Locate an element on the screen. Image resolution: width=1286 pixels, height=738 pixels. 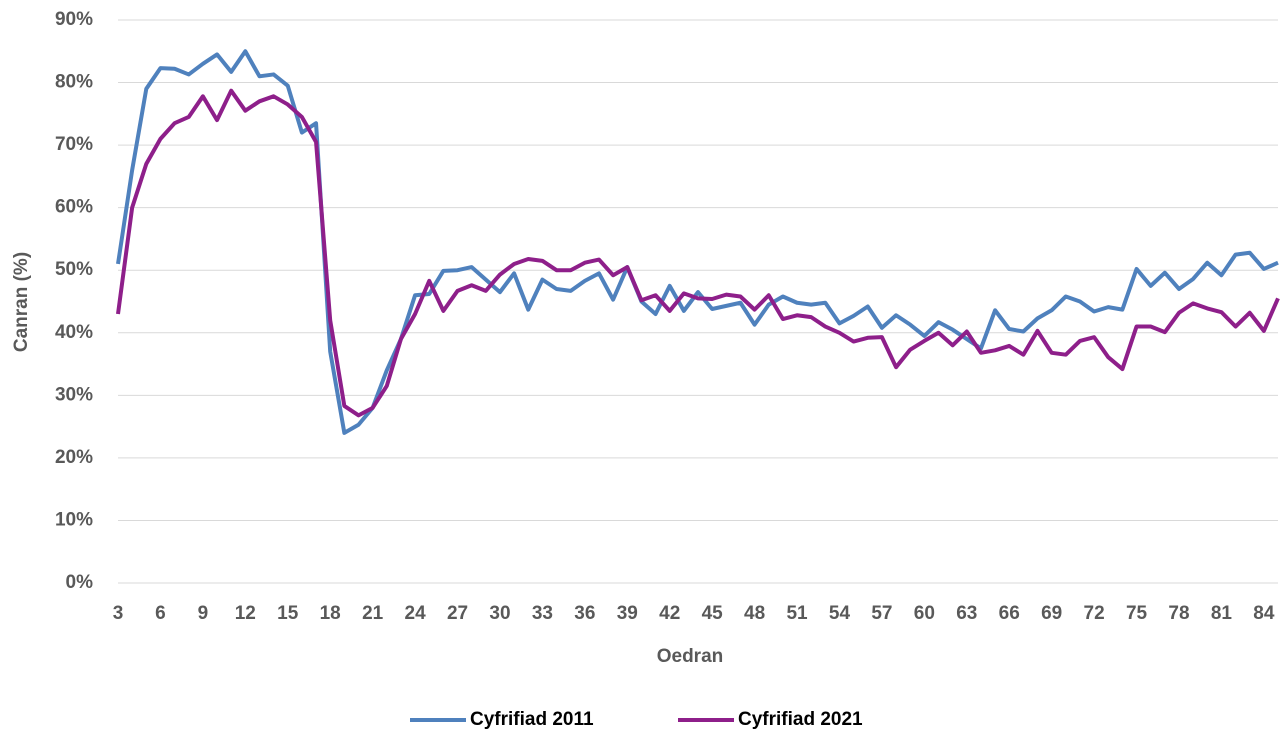
x-tick-label: 57 is located at coordinates (881, 613).